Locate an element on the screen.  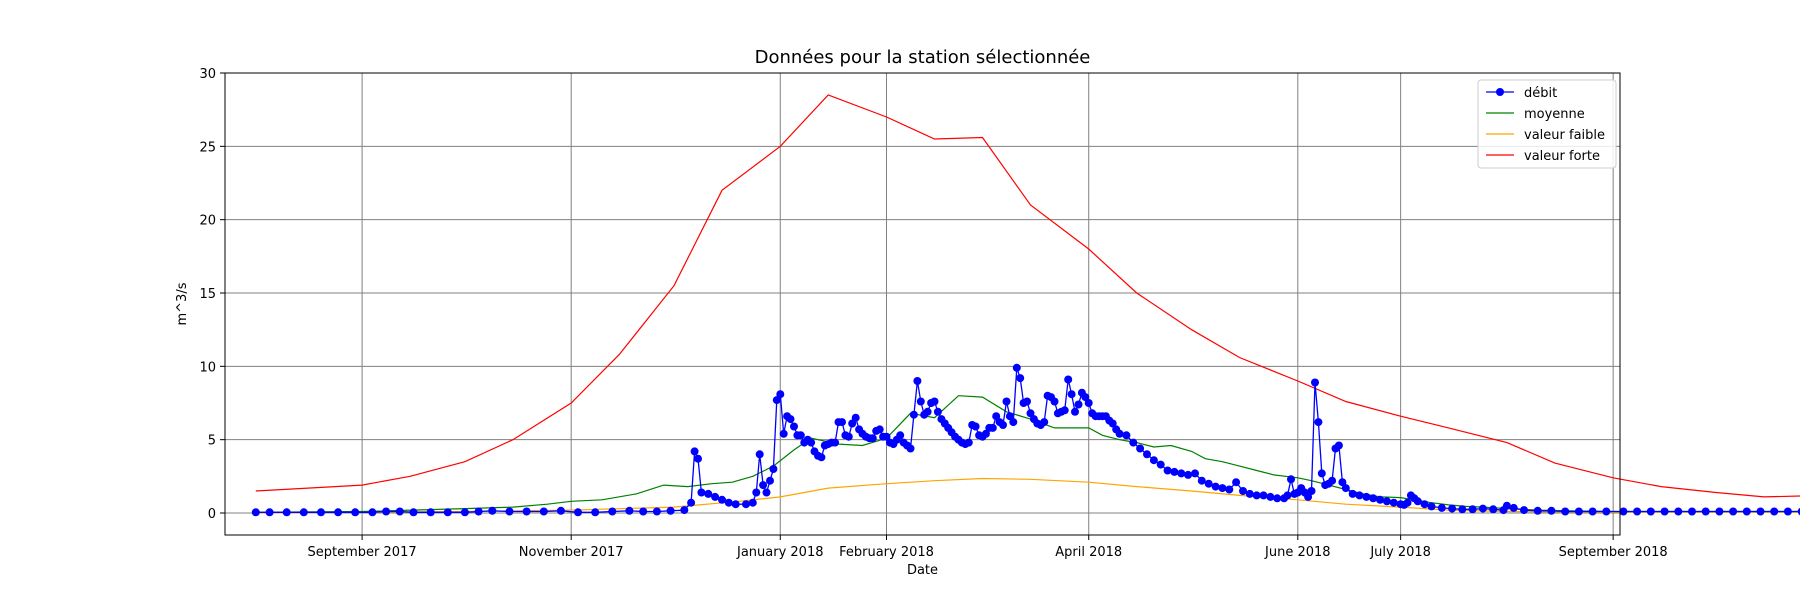
legend-label: valeur faible is located at coordinates (1564, 135).